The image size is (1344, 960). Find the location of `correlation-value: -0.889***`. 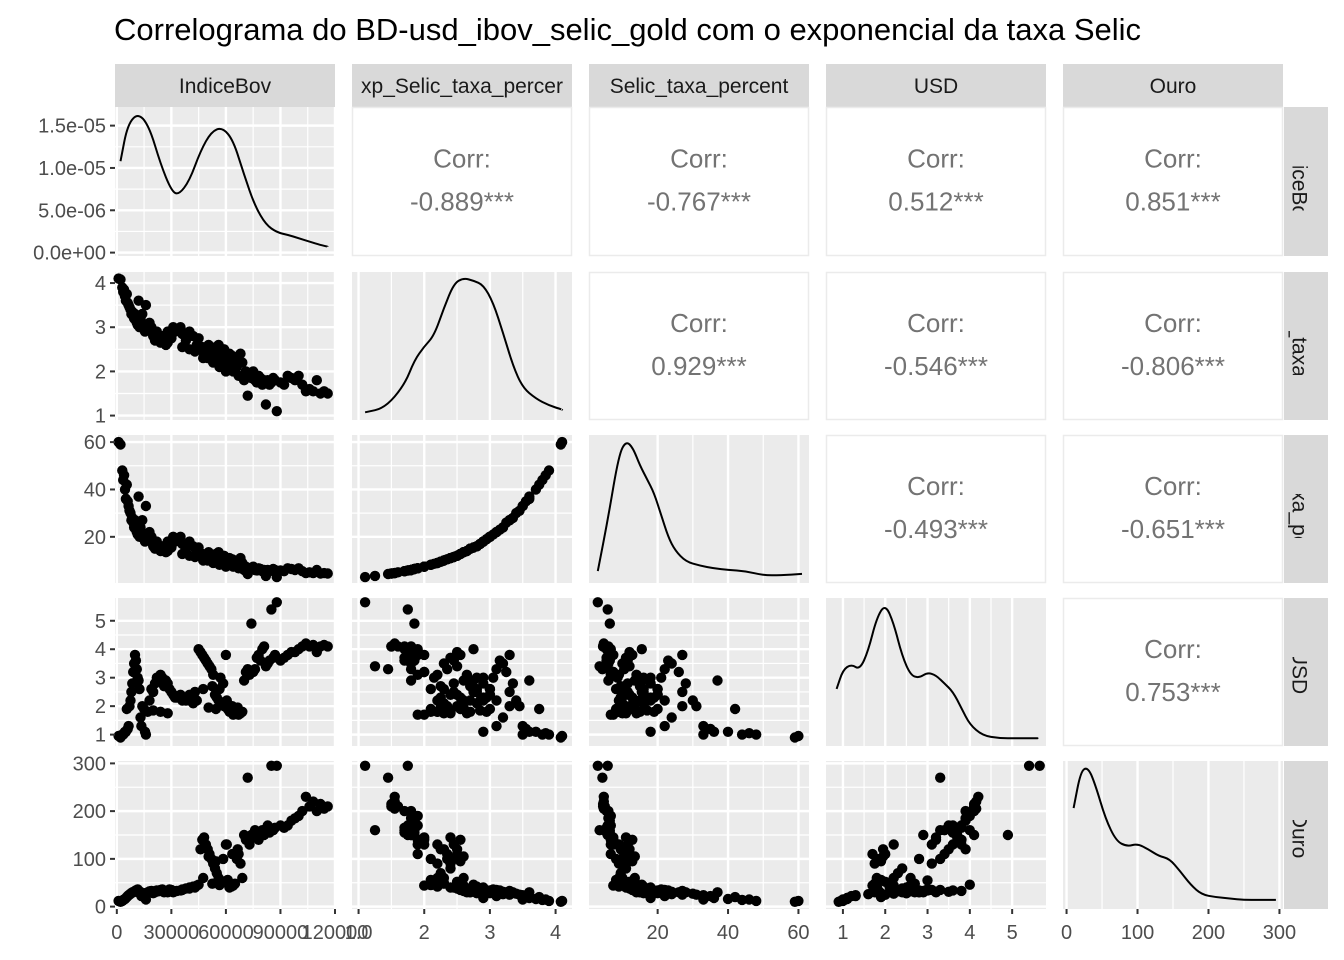

correlation-value: -0.889*** is located at coordinates (462, 202).